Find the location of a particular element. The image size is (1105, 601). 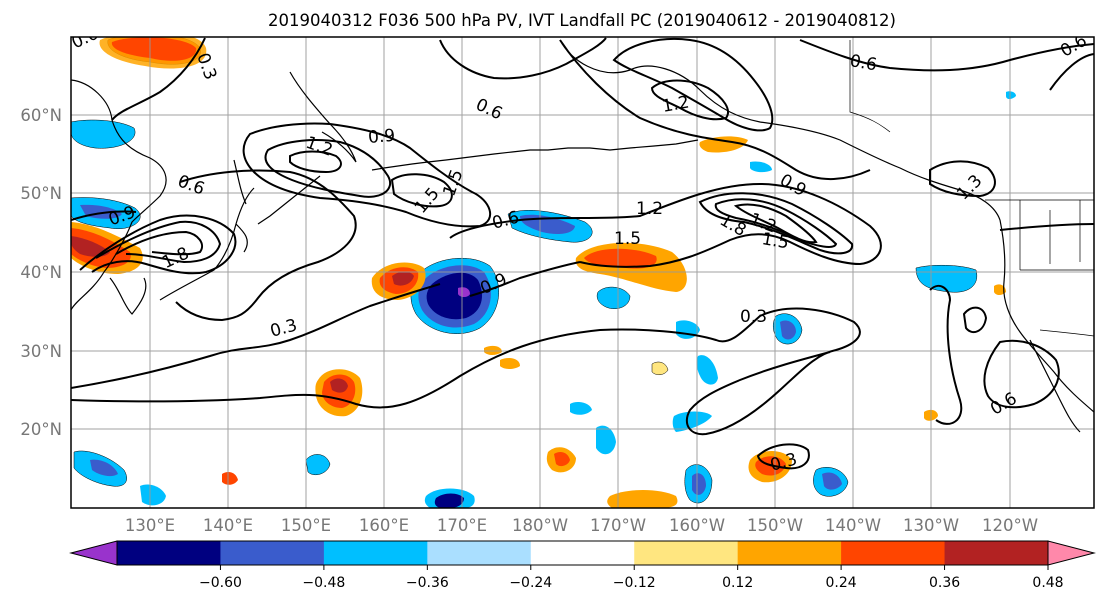

contour-label: 0.3 is located at coordinates (753, 317).